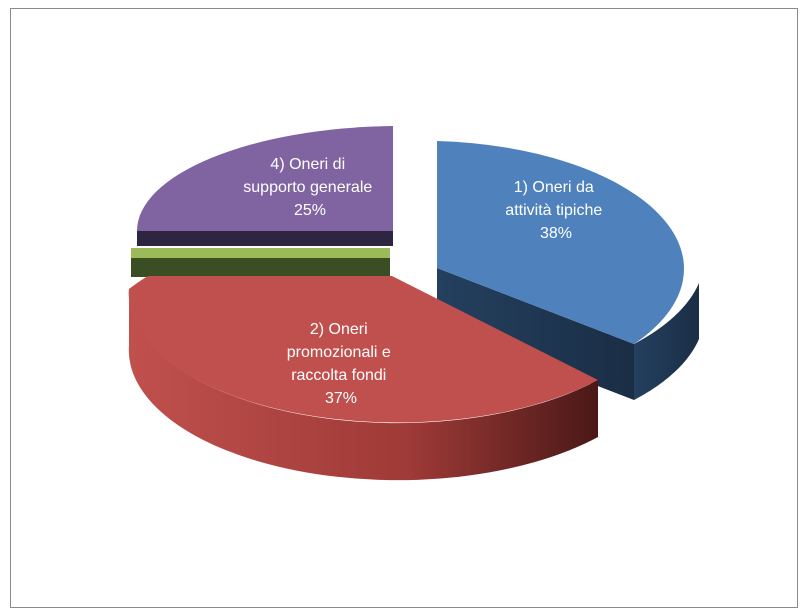  I want to click on slice-3-side, so click(260, 267).